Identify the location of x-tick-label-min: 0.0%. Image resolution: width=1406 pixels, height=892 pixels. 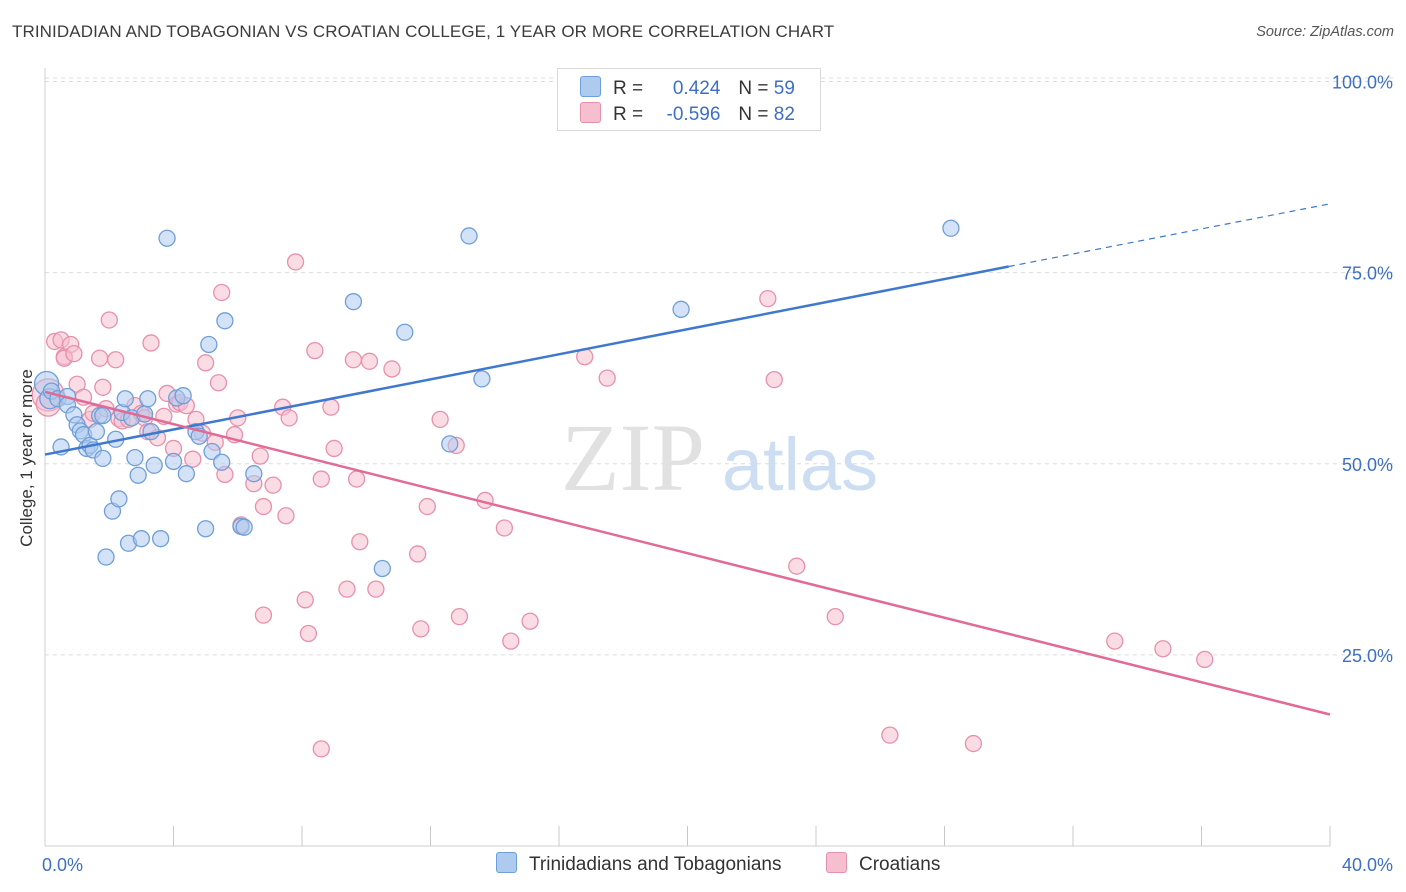
(62, 865).